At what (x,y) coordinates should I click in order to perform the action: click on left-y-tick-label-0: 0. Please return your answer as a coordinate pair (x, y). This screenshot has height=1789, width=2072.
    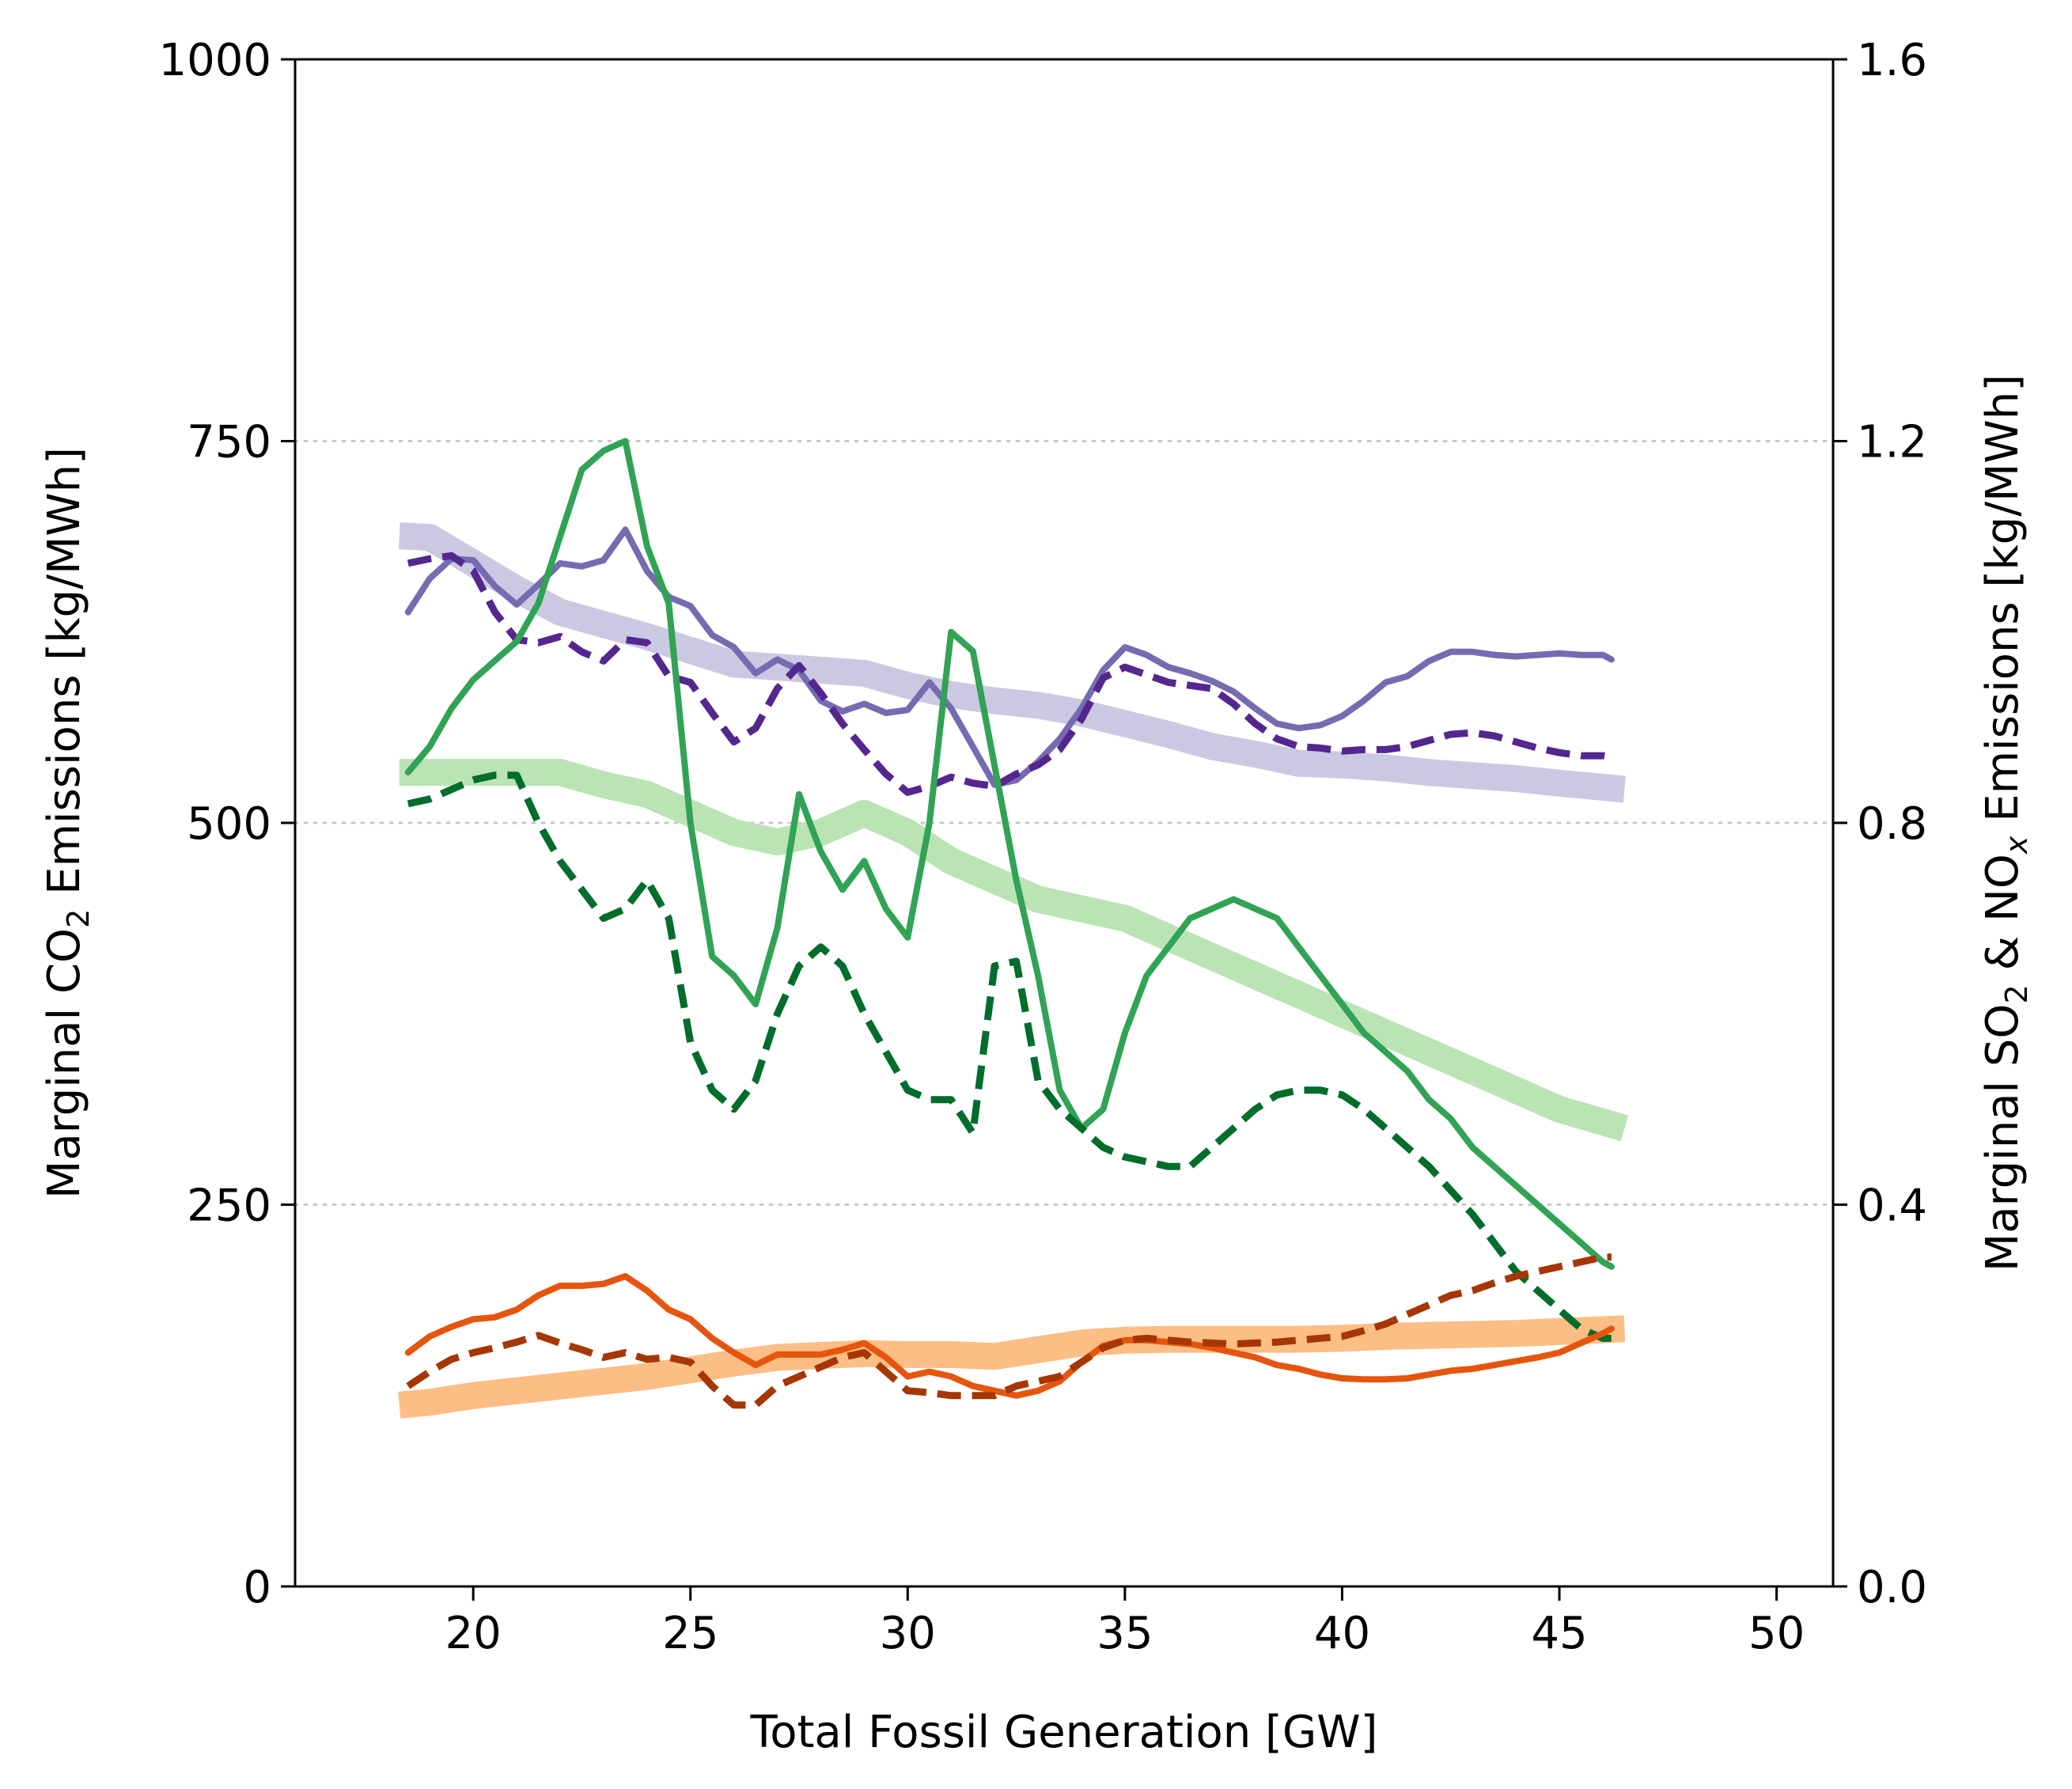
    Looking at the image, I should click on (257, 1587).